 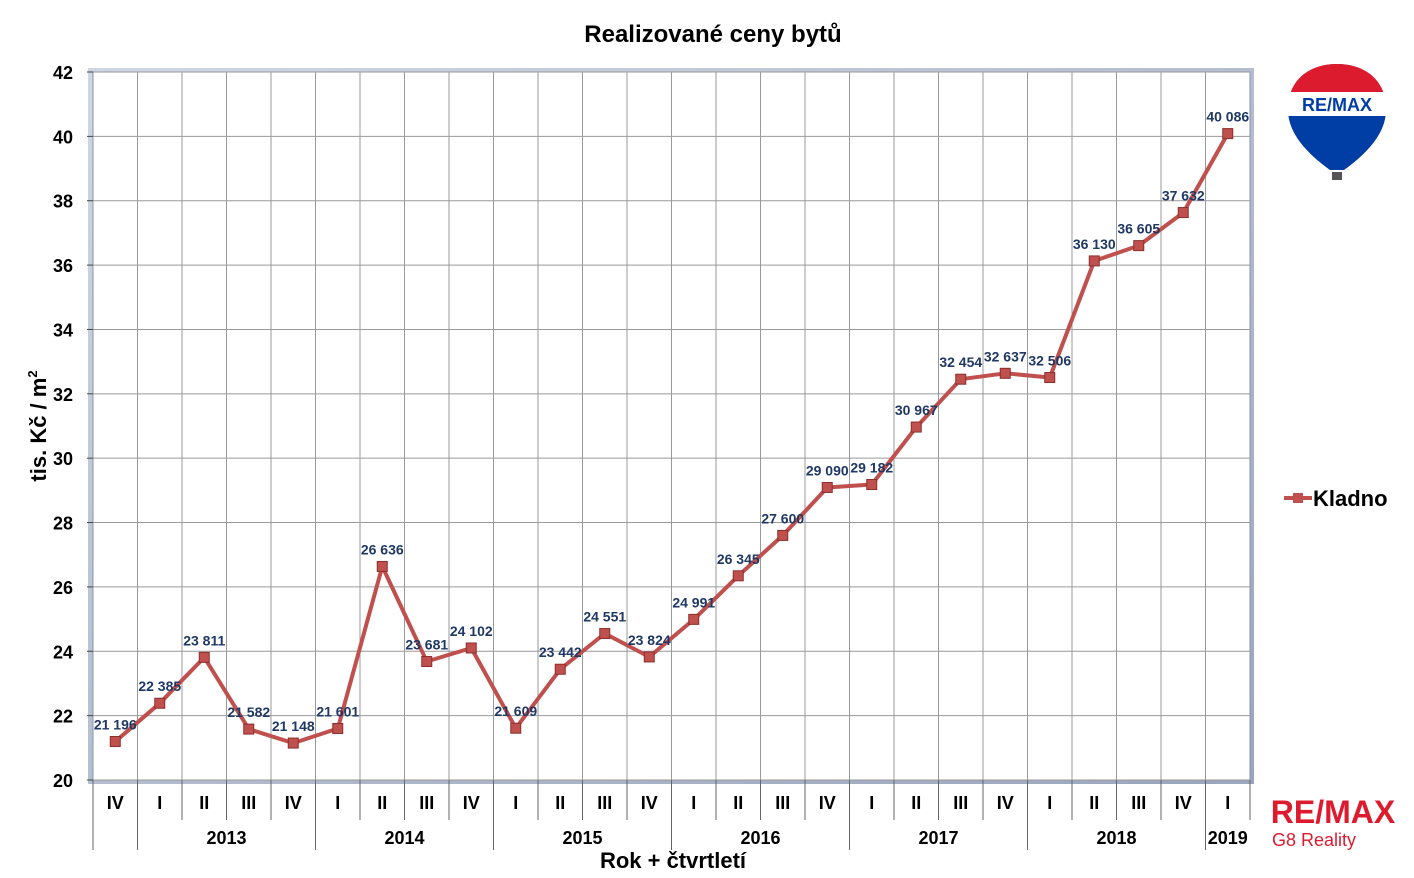 I want to click on y-tick-label: 36, so click(x=63, y=266).